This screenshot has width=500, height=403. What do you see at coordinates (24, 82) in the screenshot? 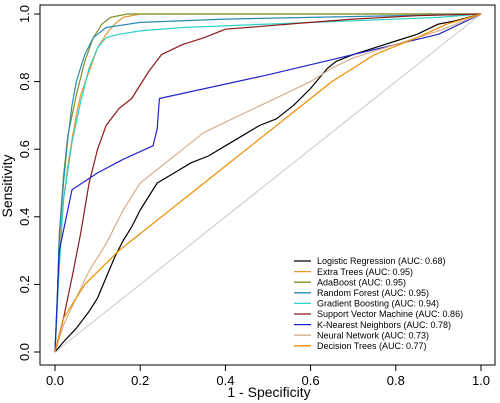
I see `y-tick-label: 0.8` at bounding box center [24, 82].